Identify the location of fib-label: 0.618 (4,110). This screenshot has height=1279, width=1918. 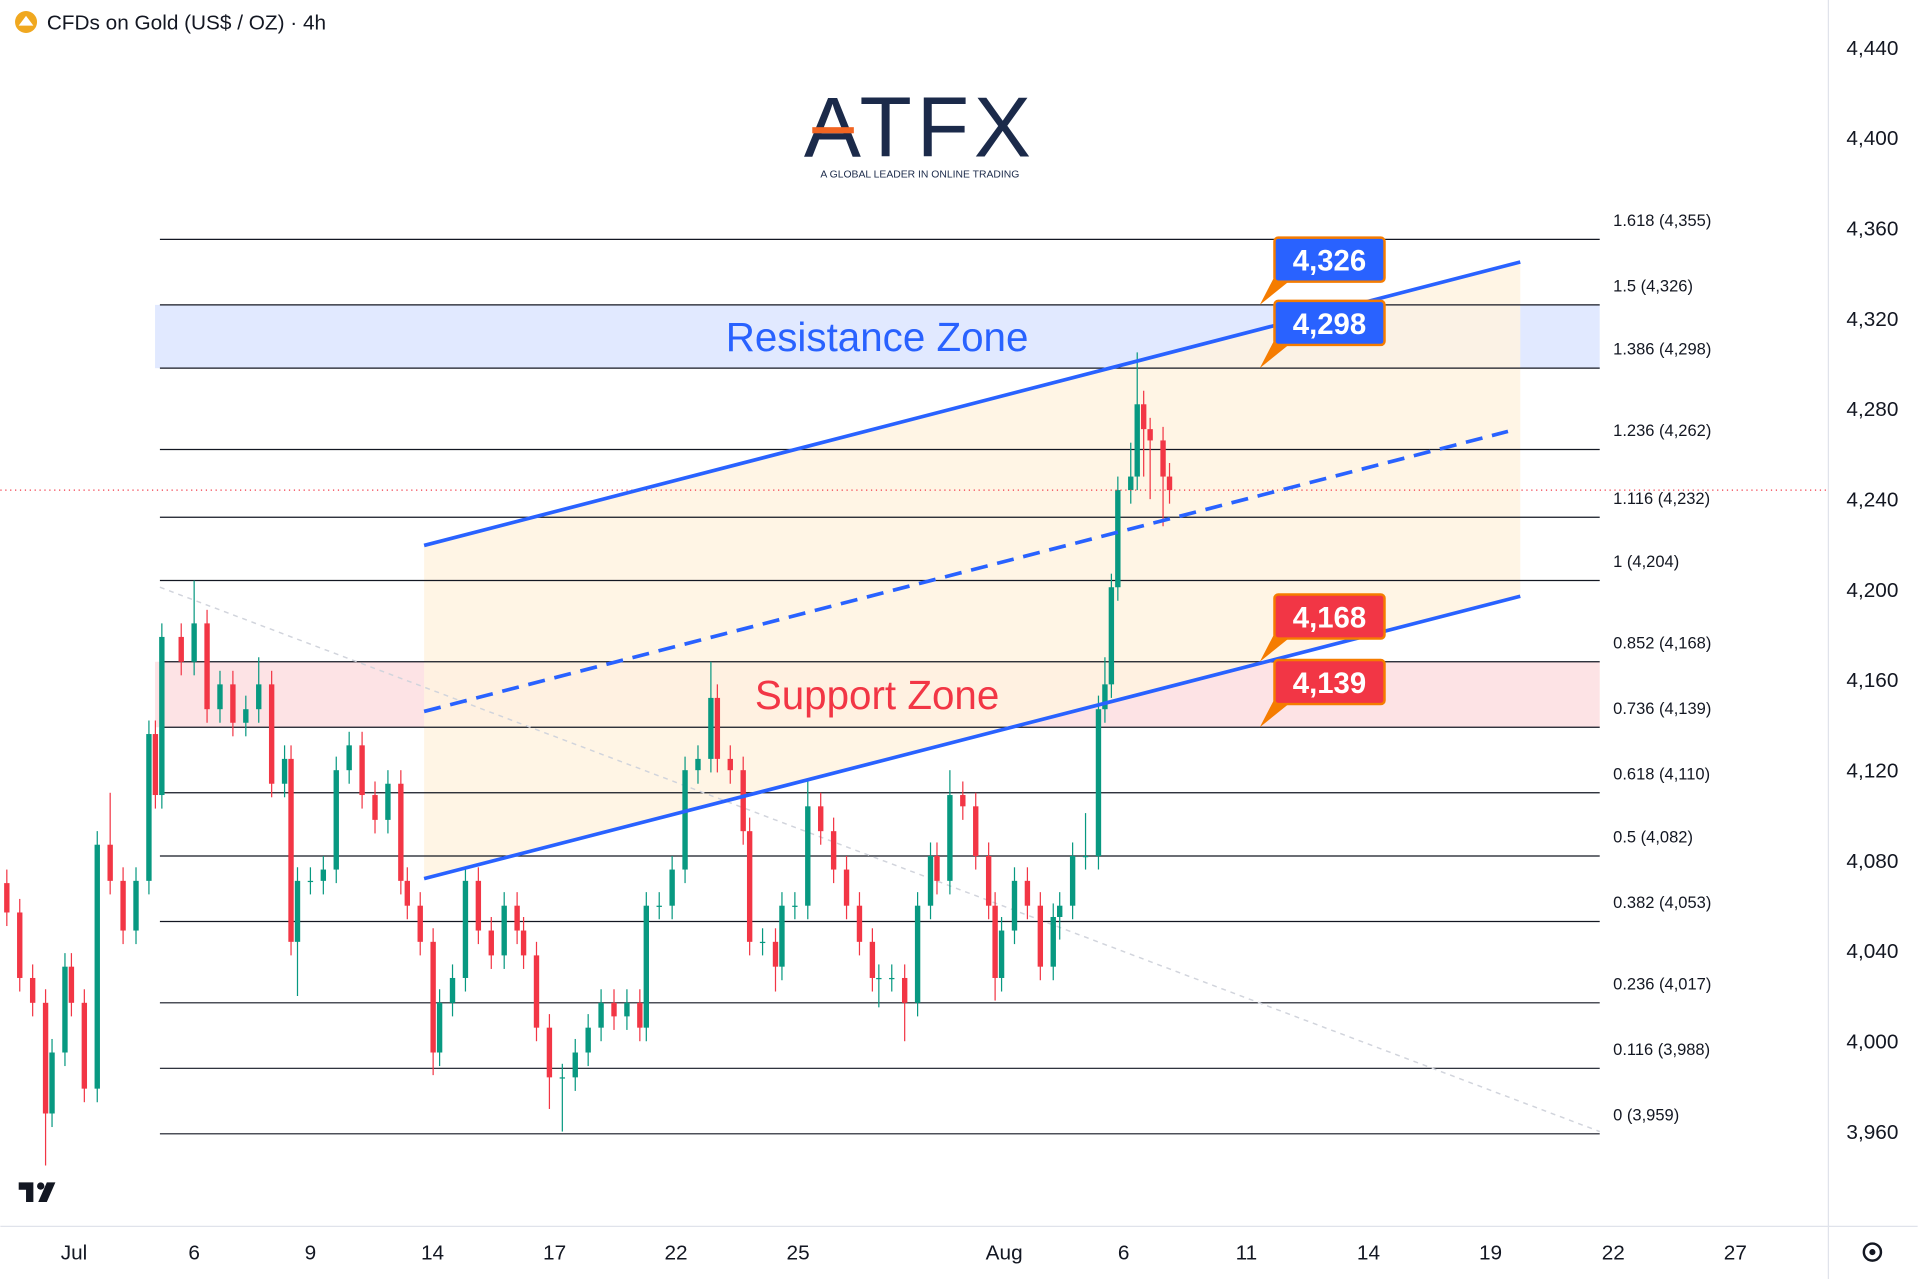
(1661, 774).